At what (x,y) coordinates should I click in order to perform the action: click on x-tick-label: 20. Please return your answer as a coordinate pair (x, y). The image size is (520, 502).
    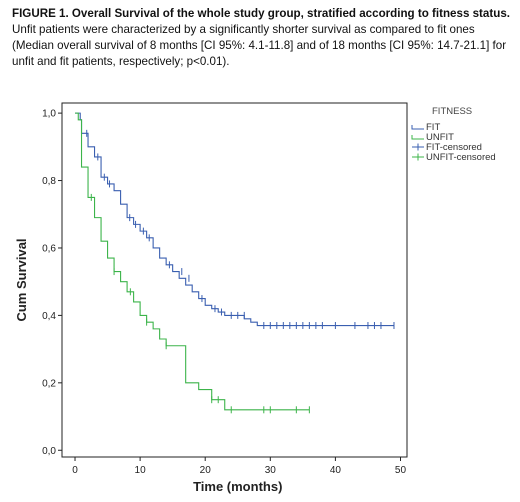
    Looking at the image, I should click on (206, 470).